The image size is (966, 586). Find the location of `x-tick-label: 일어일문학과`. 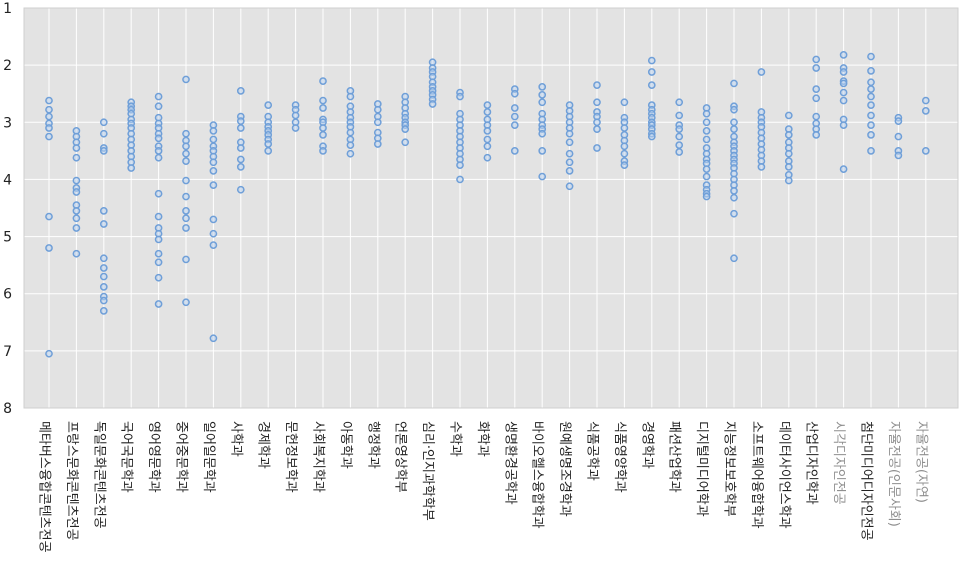

x-tick-label: 일어일문학과 is located at coordinates (208, 457).